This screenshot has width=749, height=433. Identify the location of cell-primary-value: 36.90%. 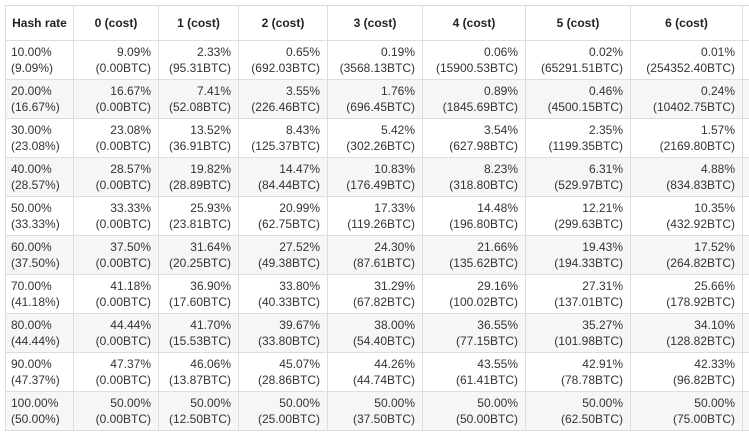
(210, 286).